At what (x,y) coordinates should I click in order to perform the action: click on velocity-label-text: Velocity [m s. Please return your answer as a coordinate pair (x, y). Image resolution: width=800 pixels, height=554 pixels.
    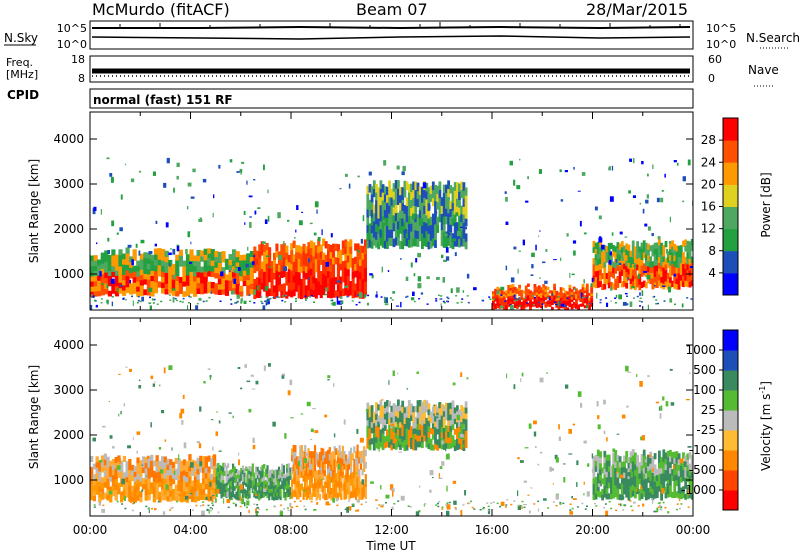
    Looking at the image, I should click on (766, 432).